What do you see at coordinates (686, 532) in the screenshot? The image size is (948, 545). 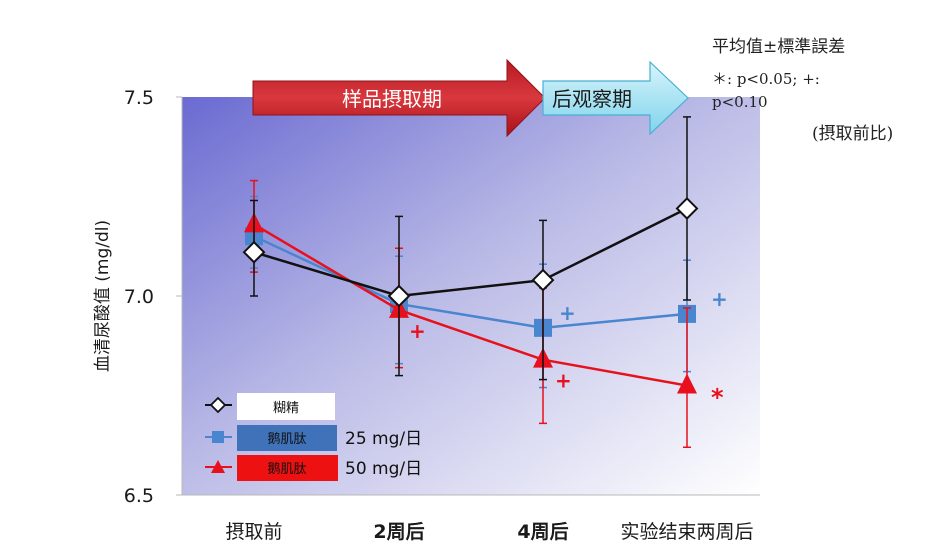 I see `x-tick-label-3: 实验结束两周后` at bounding box center [686, 532].